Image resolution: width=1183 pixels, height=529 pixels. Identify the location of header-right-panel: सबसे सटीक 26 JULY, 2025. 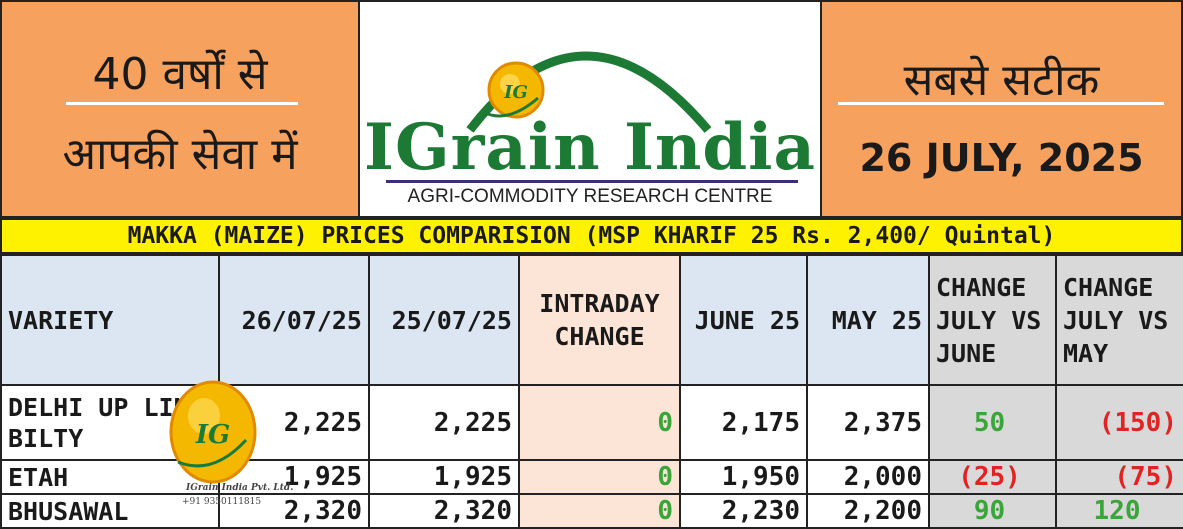
(1001, 109).